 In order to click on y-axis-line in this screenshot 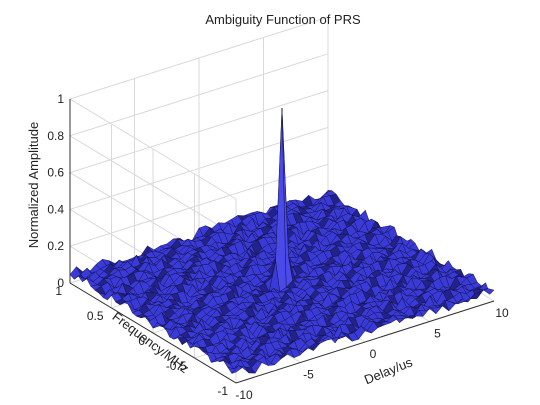, I will do `click(153, 333)`.